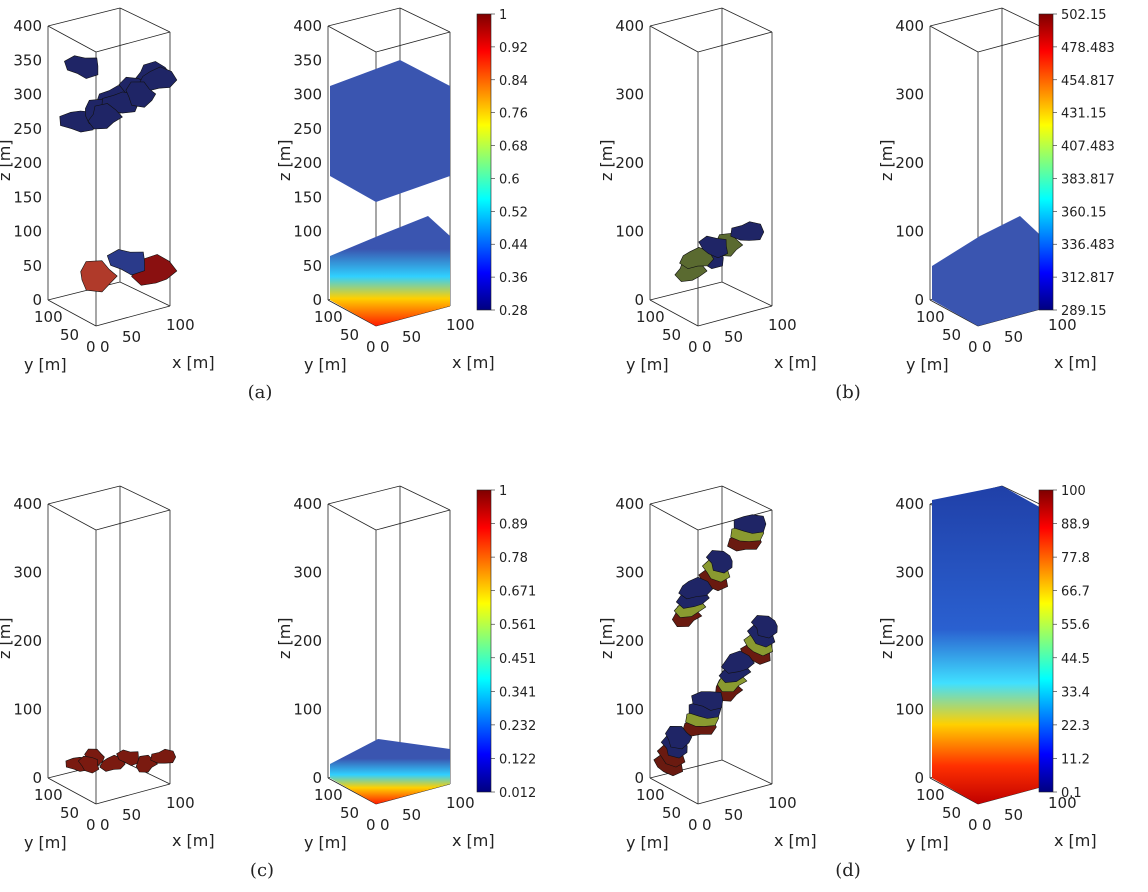 The width and height of the screenshot is (1148, 892). I want to click on colorbar-label: 0.6, so click(509, 179).